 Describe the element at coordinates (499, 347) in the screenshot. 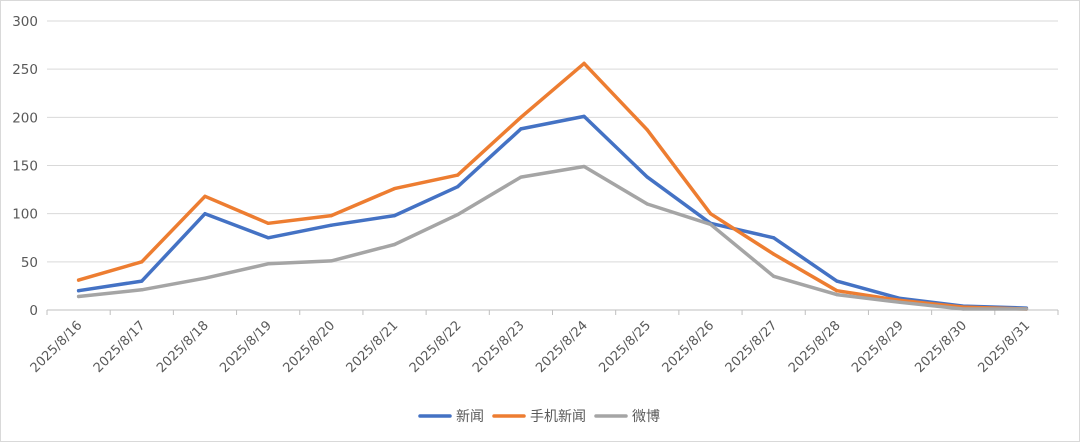

I see `x-tick-label: 2025/8/23` at that location.